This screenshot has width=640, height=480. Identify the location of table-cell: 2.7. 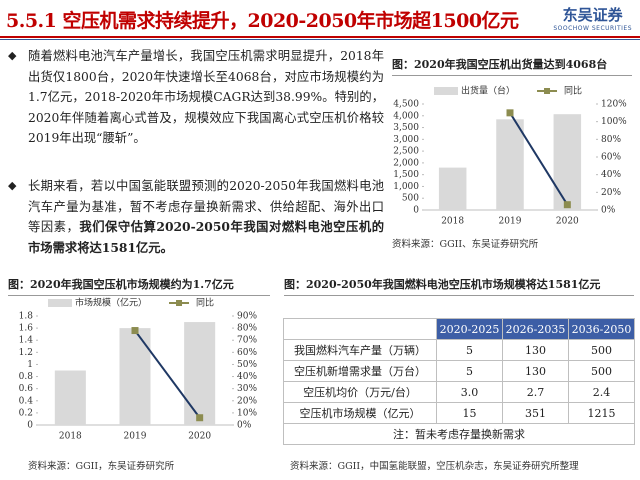
(535, 392).